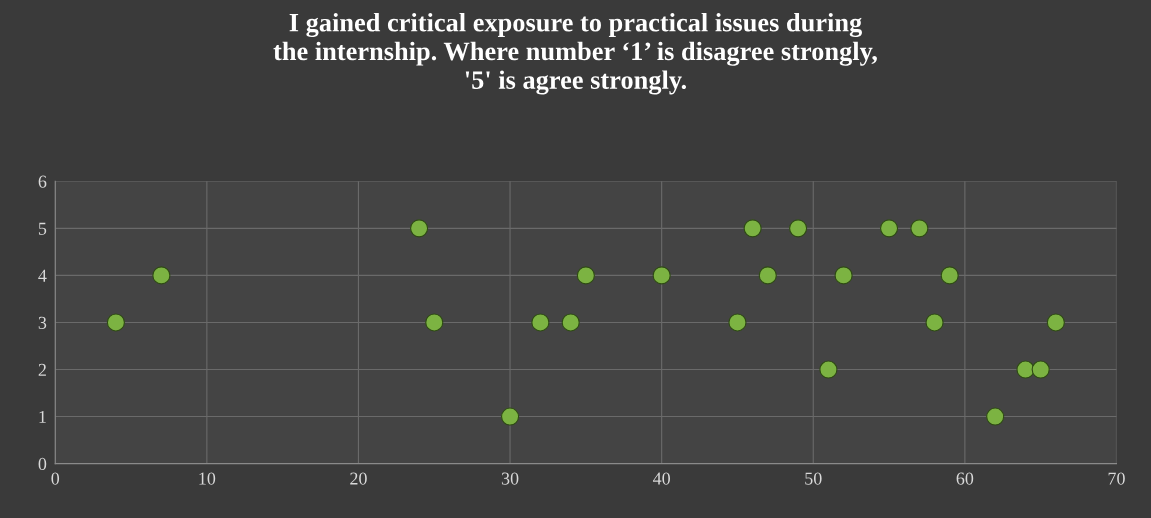  What do you see at coordinates (42, 464) in the screenshot?
I see `y-tick-label: 0` at bounding box center [42, 464].